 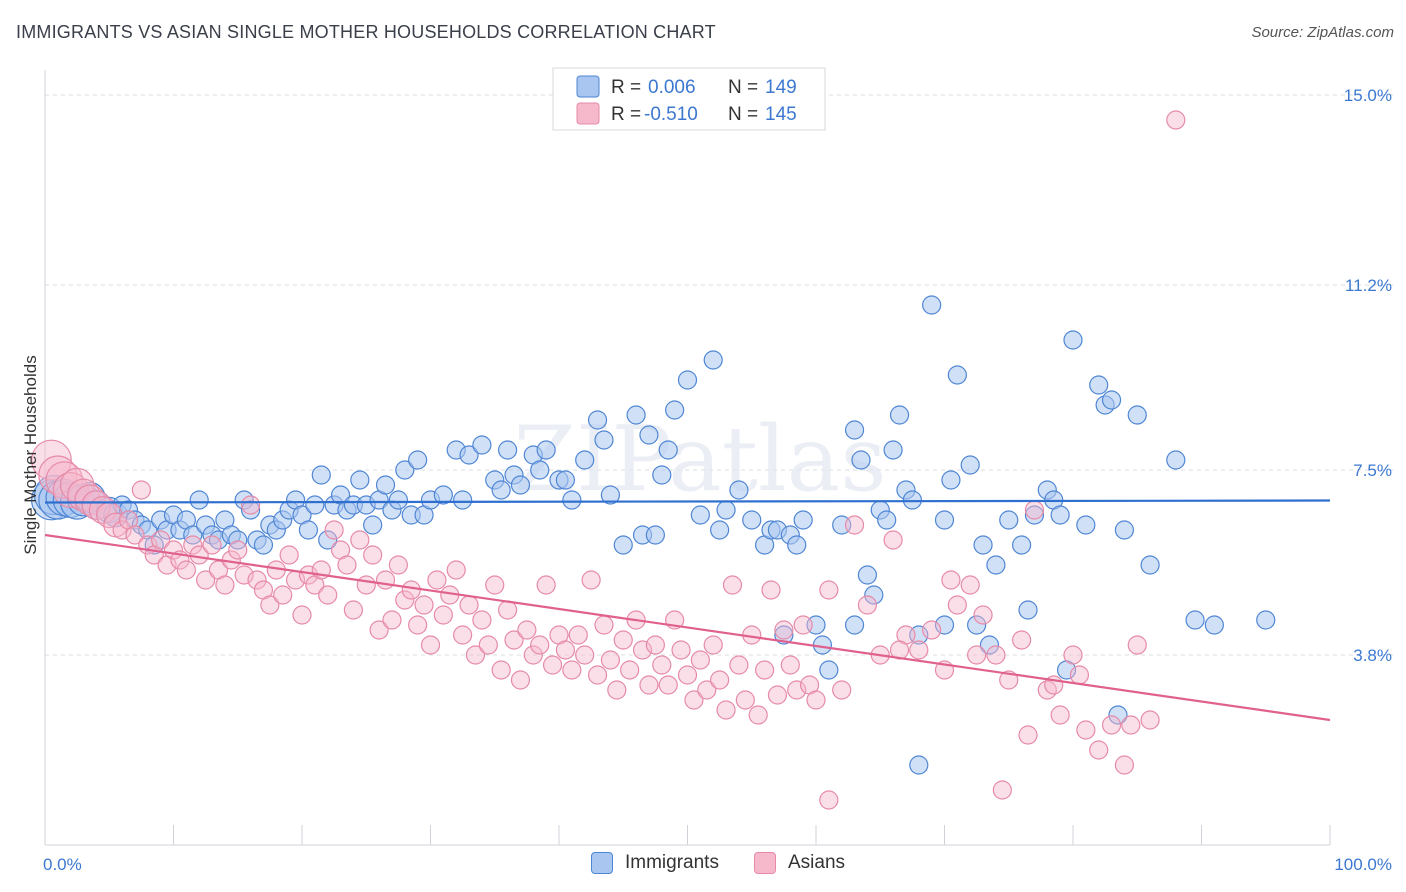 I want to click on y-tick-label: 15.0%, so click(x=1368, y=95).